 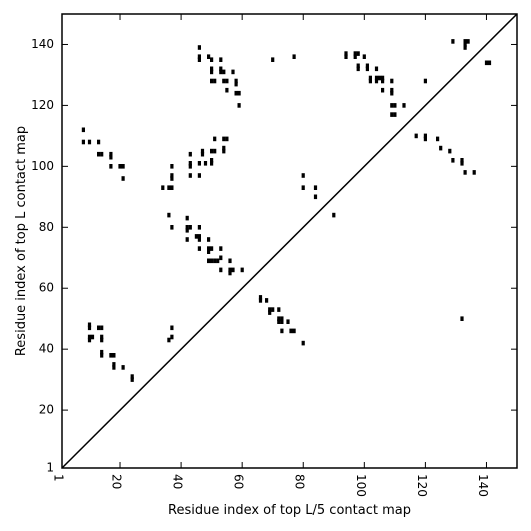 I want to click on y-axis-label: Residue index of top L contact map, so click(x=21, y=241).